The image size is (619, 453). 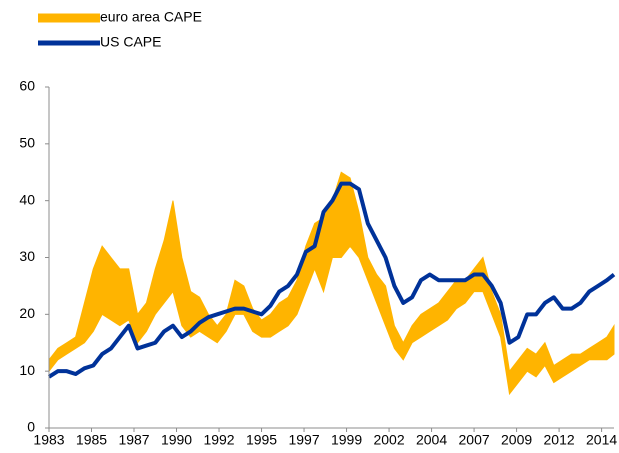 I want to click on x-tick-label: 1992, so click(x=218, y=440).